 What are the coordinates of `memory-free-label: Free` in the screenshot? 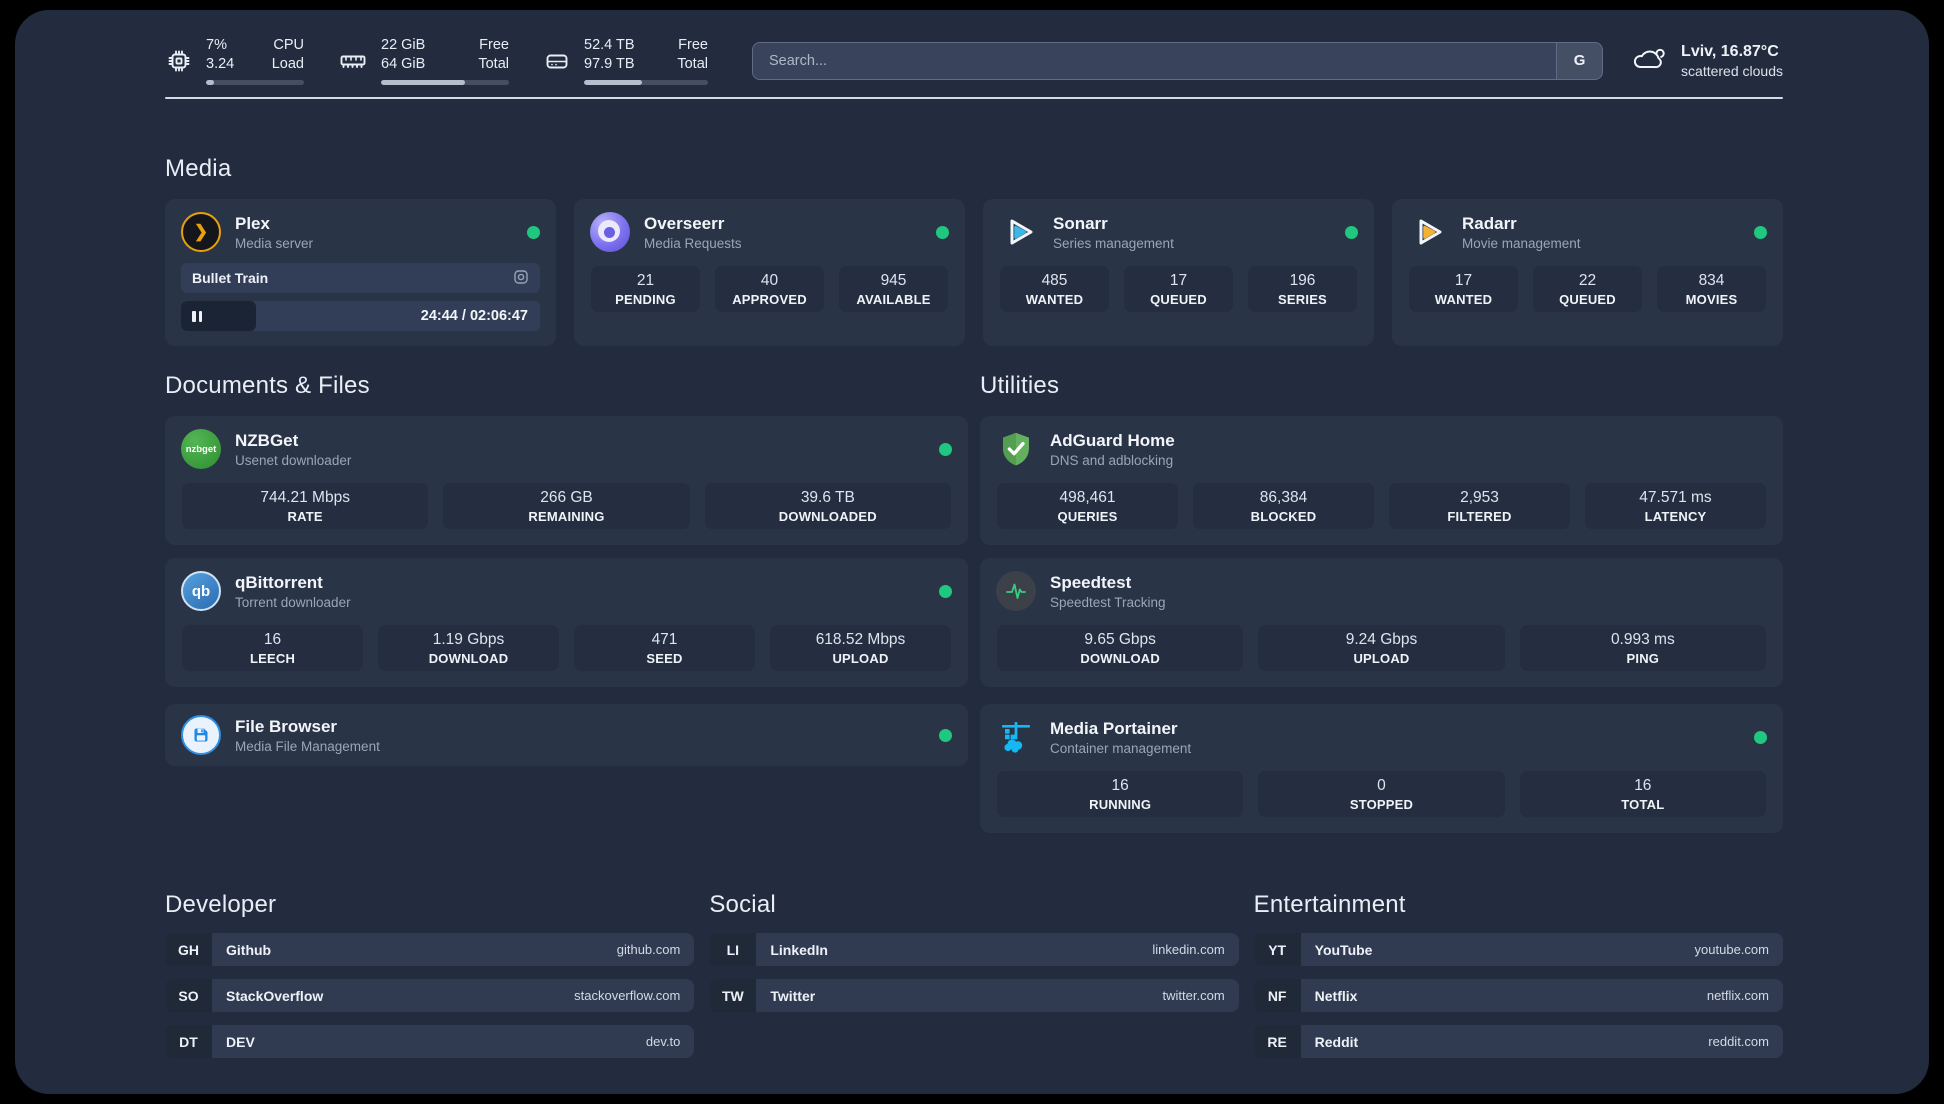 It's located at (494, 45).